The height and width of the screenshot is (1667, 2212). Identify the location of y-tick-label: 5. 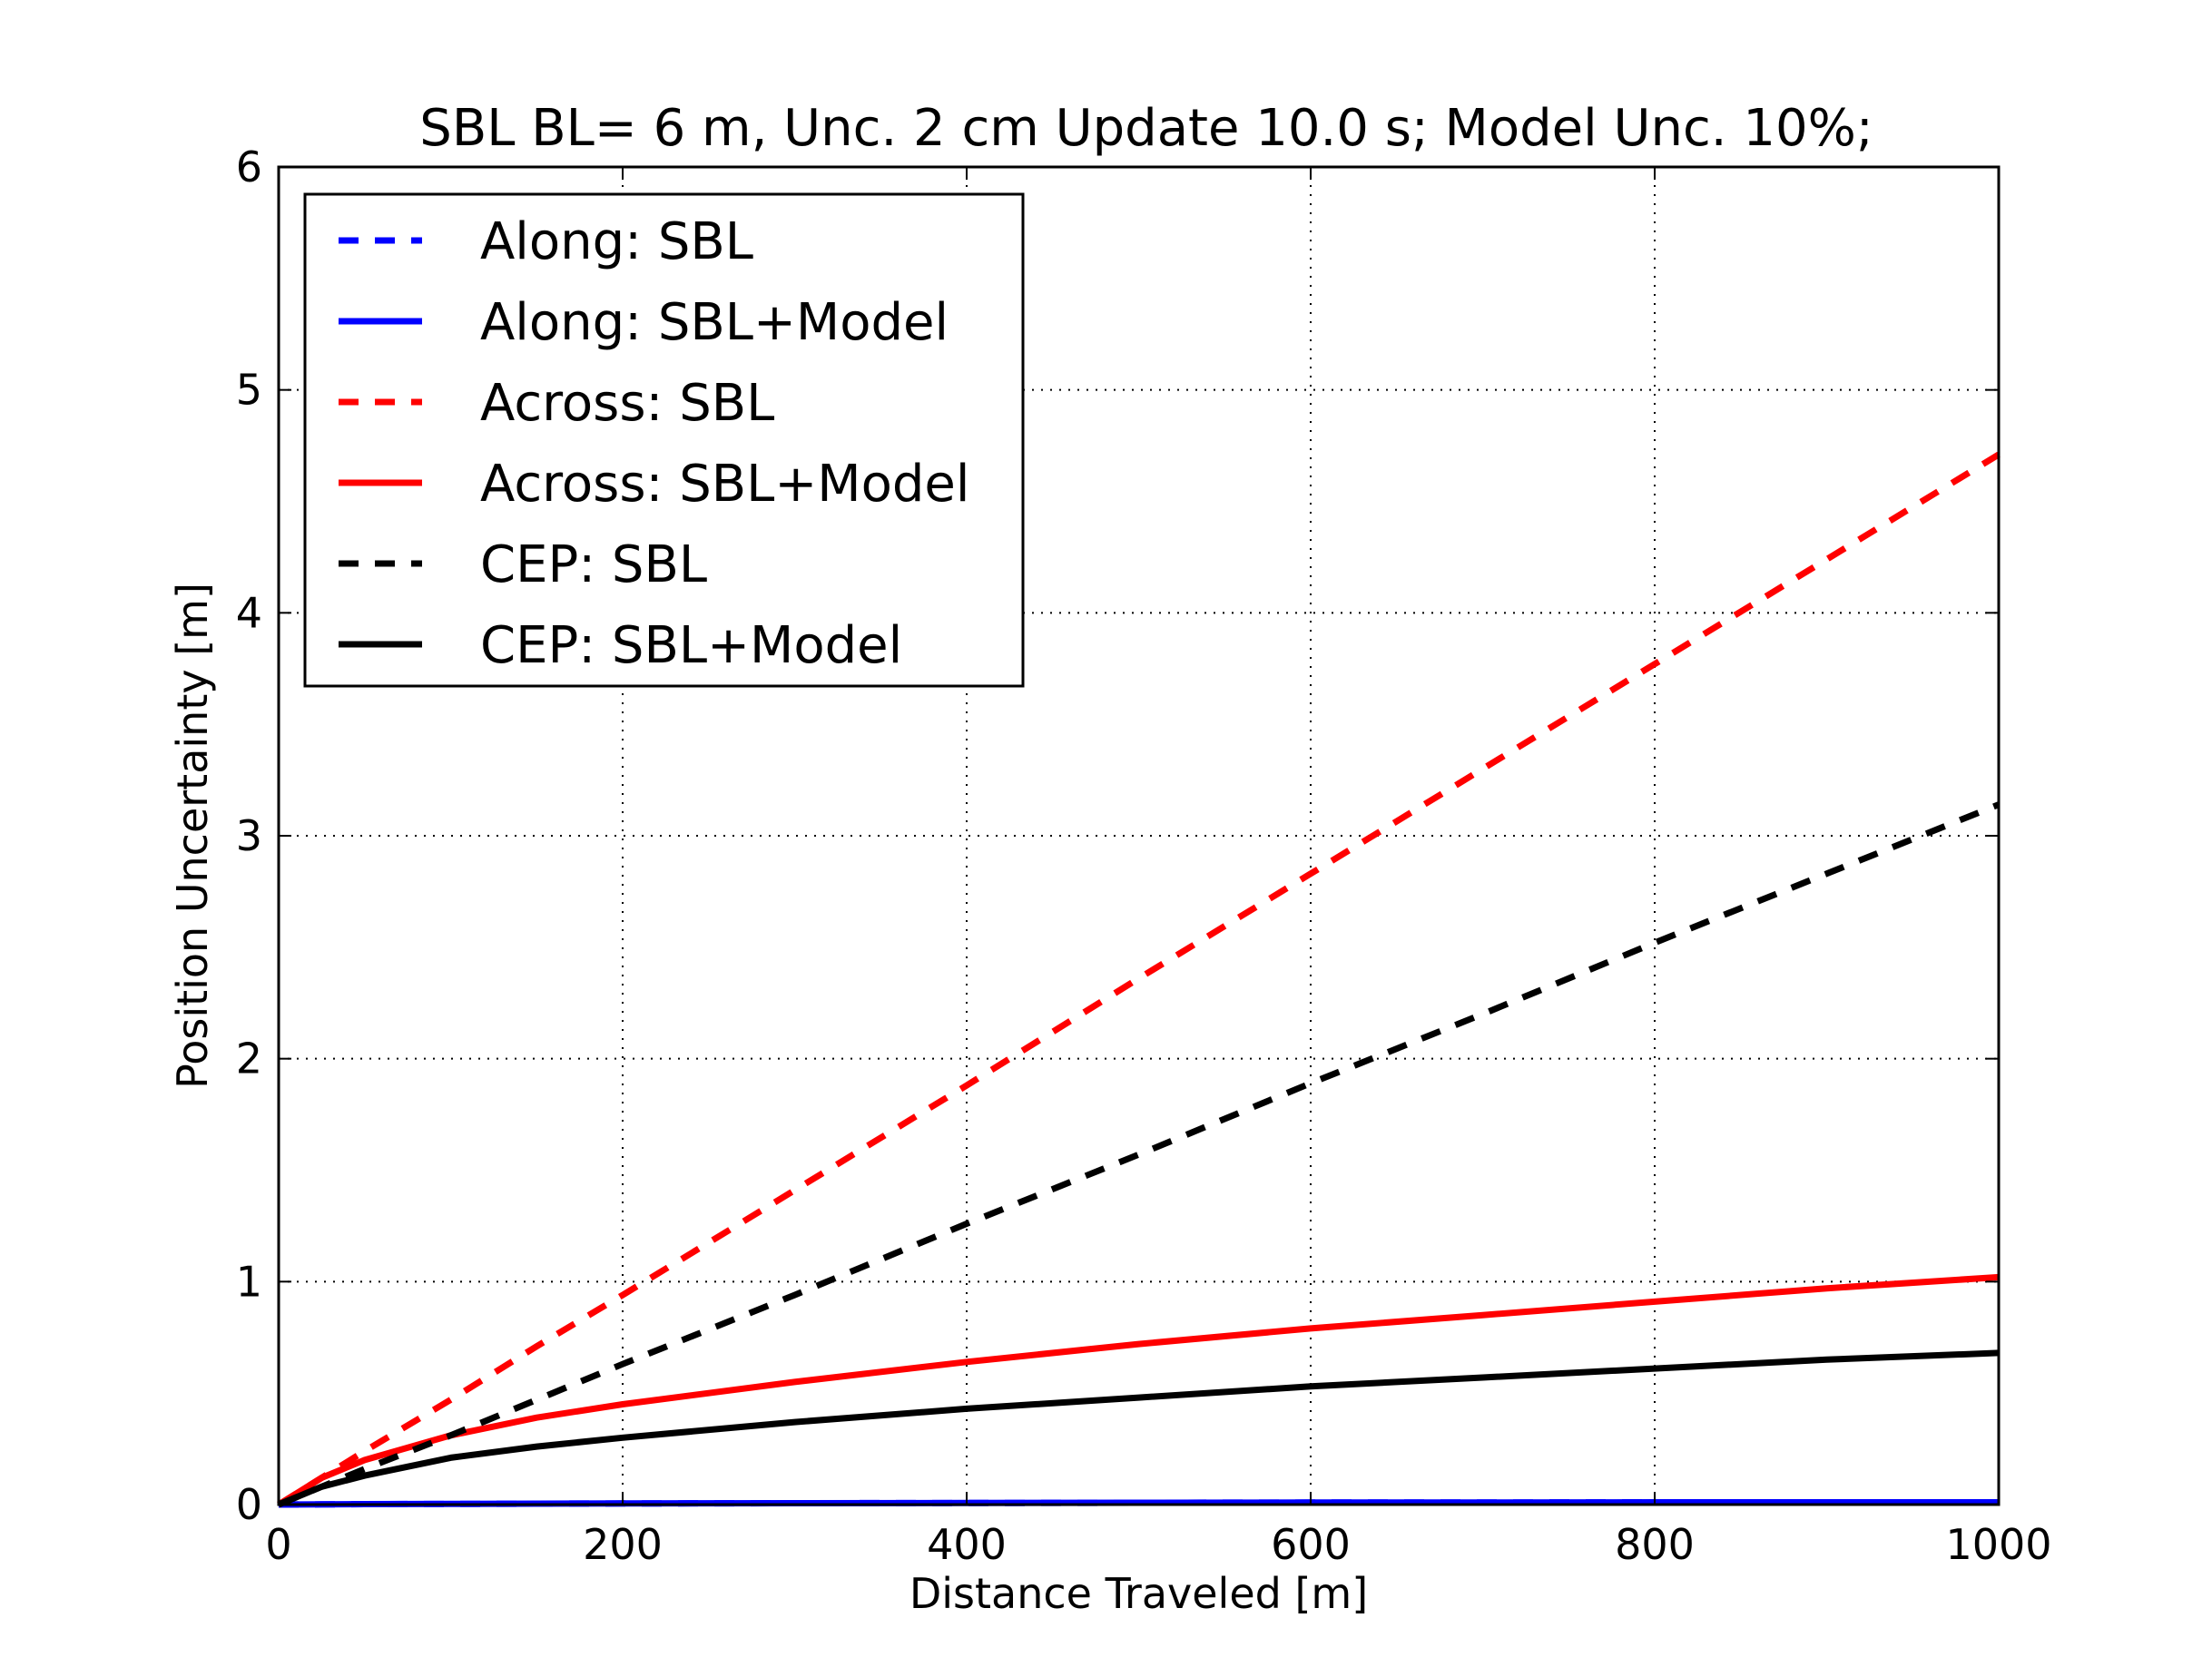
(249, 390).